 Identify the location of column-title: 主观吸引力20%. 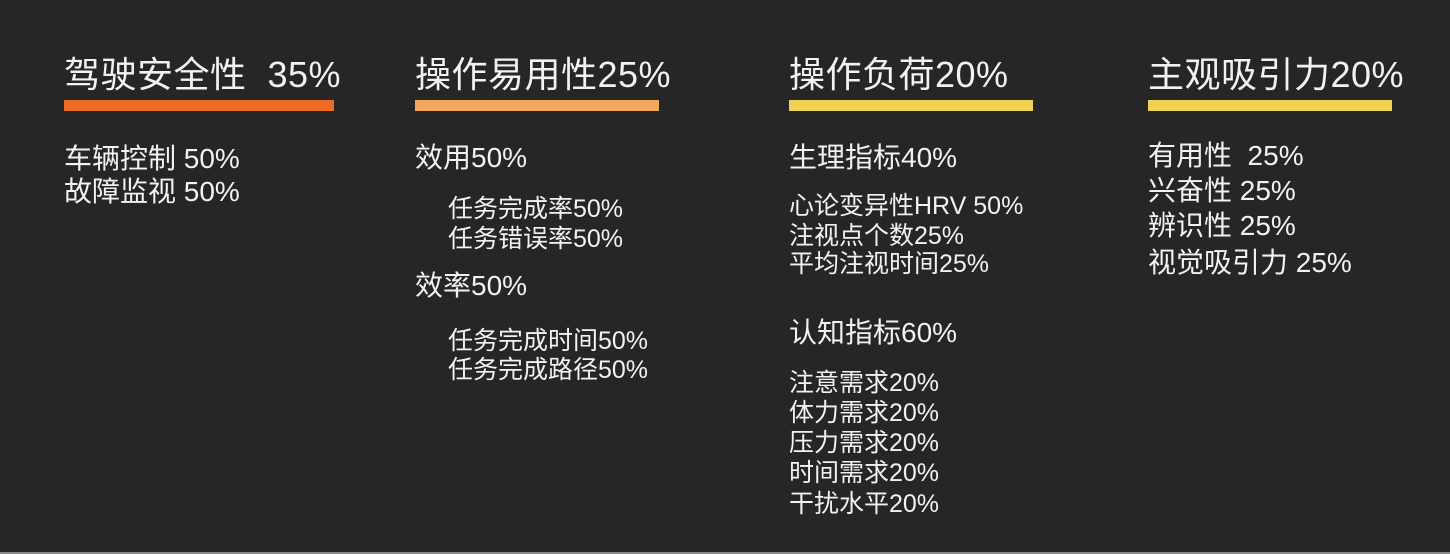
(1276, 74).